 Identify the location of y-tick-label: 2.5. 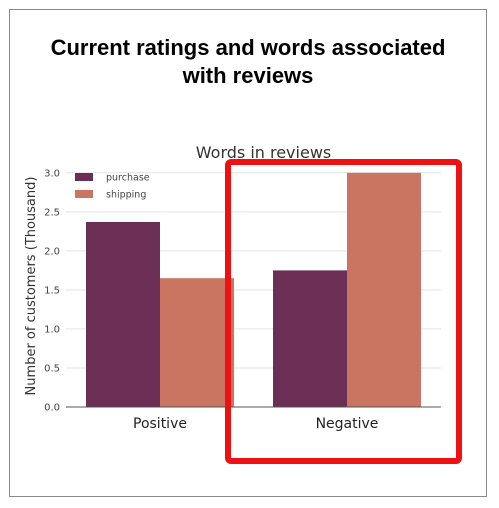
(52, 212).